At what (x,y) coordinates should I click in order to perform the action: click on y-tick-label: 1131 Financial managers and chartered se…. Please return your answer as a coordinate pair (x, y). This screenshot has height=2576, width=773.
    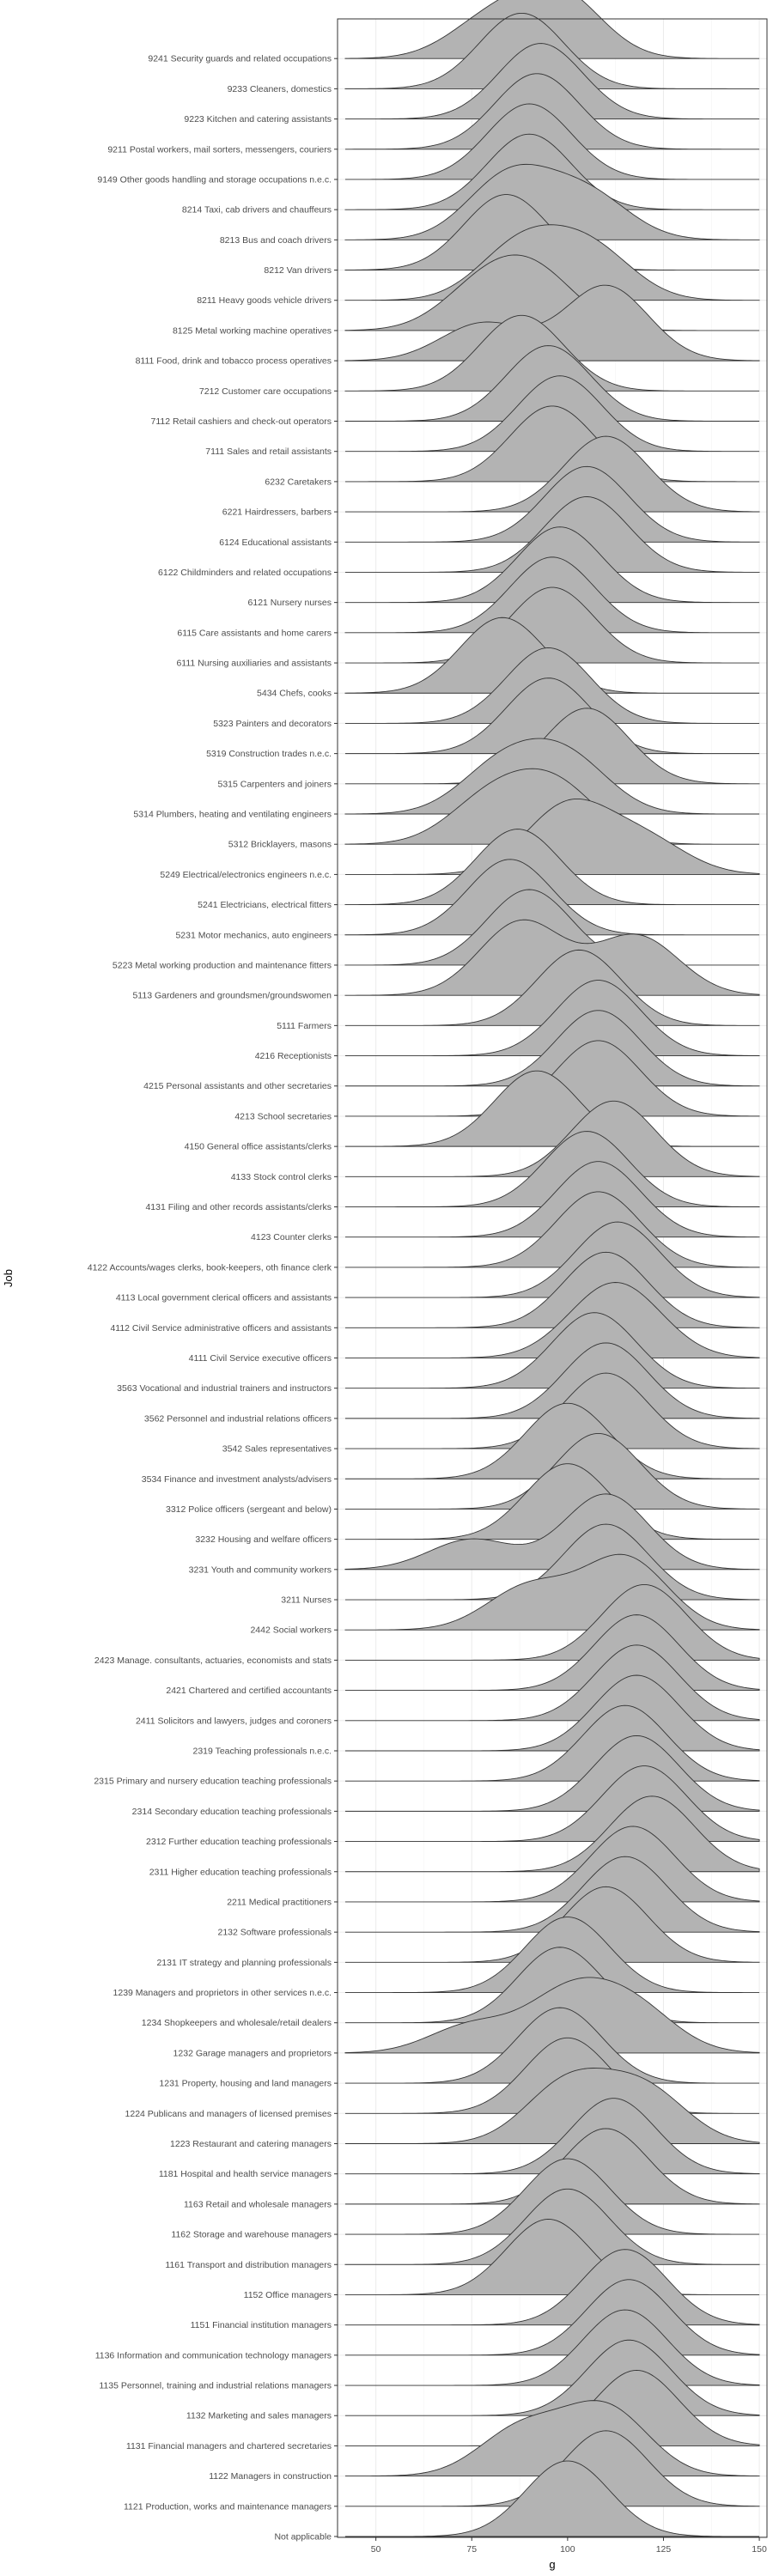
    Looking at the image, I should click on (229, 2446).